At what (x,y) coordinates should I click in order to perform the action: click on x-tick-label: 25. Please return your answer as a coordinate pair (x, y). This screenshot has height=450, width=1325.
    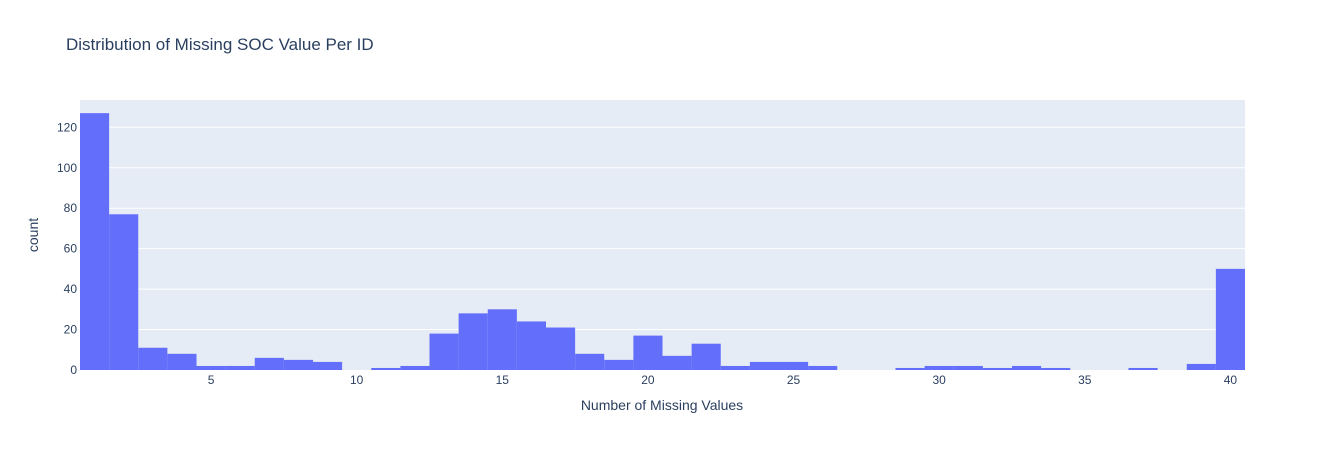
    Looking at the image, I should click on (794, 380).